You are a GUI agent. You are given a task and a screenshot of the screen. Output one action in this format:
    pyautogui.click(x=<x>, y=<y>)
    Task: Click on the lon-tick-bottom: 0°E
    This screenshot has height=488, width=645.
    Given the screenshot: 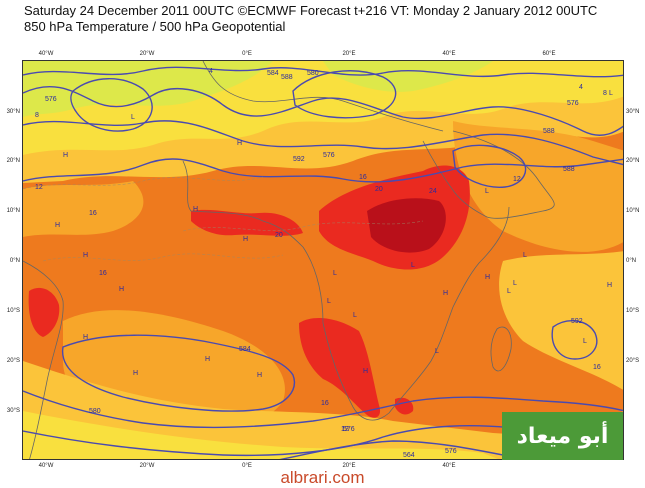 What is the action you would take?
    pyautogui.click(x=247, y=466)
    